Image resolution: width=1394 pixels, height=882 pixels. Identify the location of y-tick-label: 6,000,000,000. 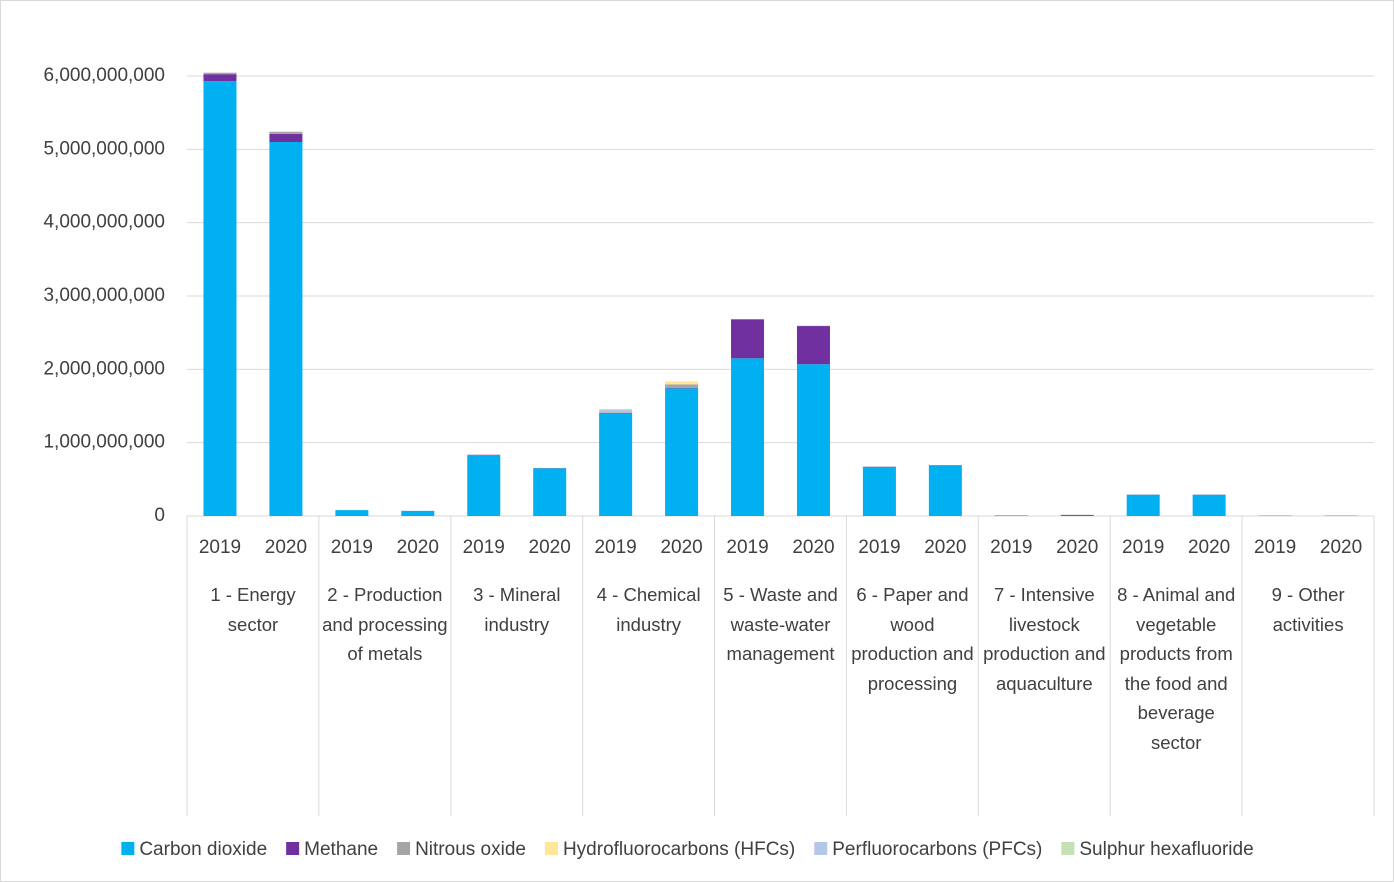
(104, 75).